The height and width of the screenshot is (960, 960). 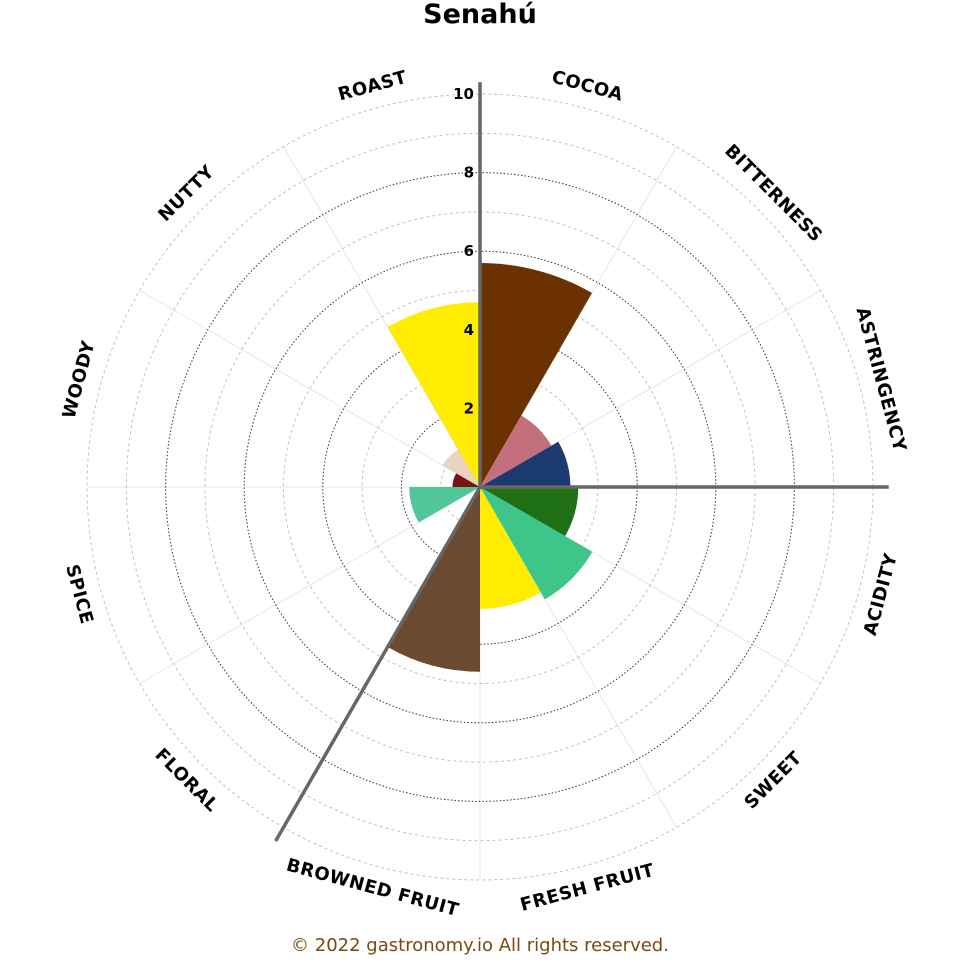 What do you see at coordinates (529, 512) in the screenshot?
I see `bar-acidity` at bounding box center [529, 512].